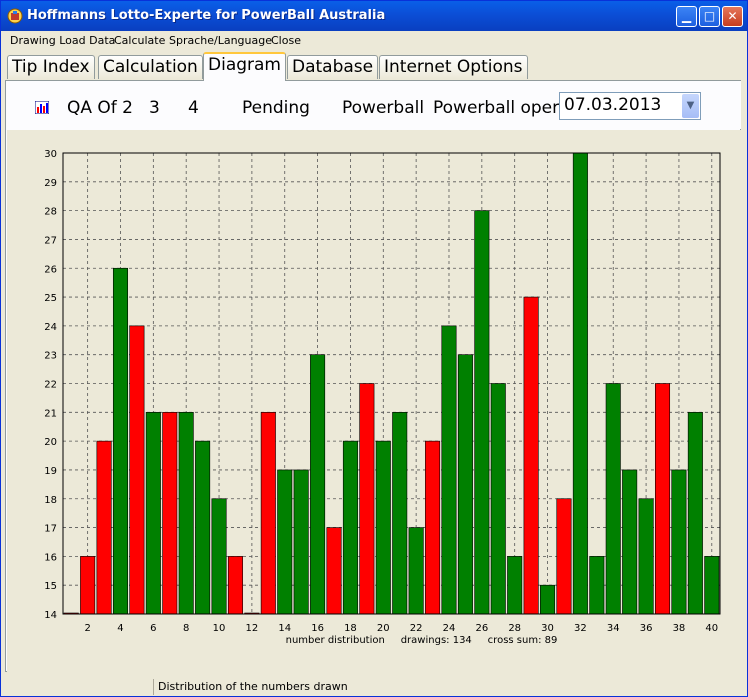 The height and width of the screenshot is (697, 748). What do you see at coordinates (153, 687) in the screenshot?
I see `status-divider` at bounding box center [153, 687].